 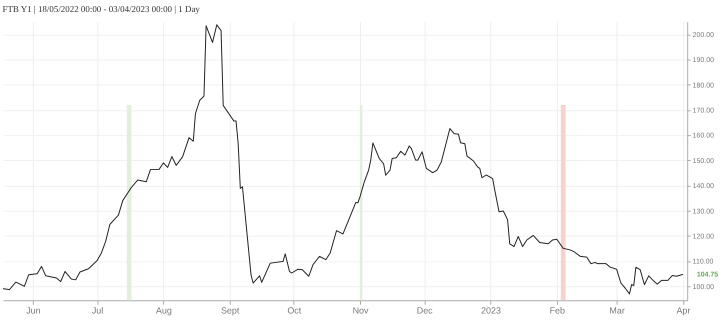 I want to click on x-tick-label: Oct, so click(x=294, y=311).